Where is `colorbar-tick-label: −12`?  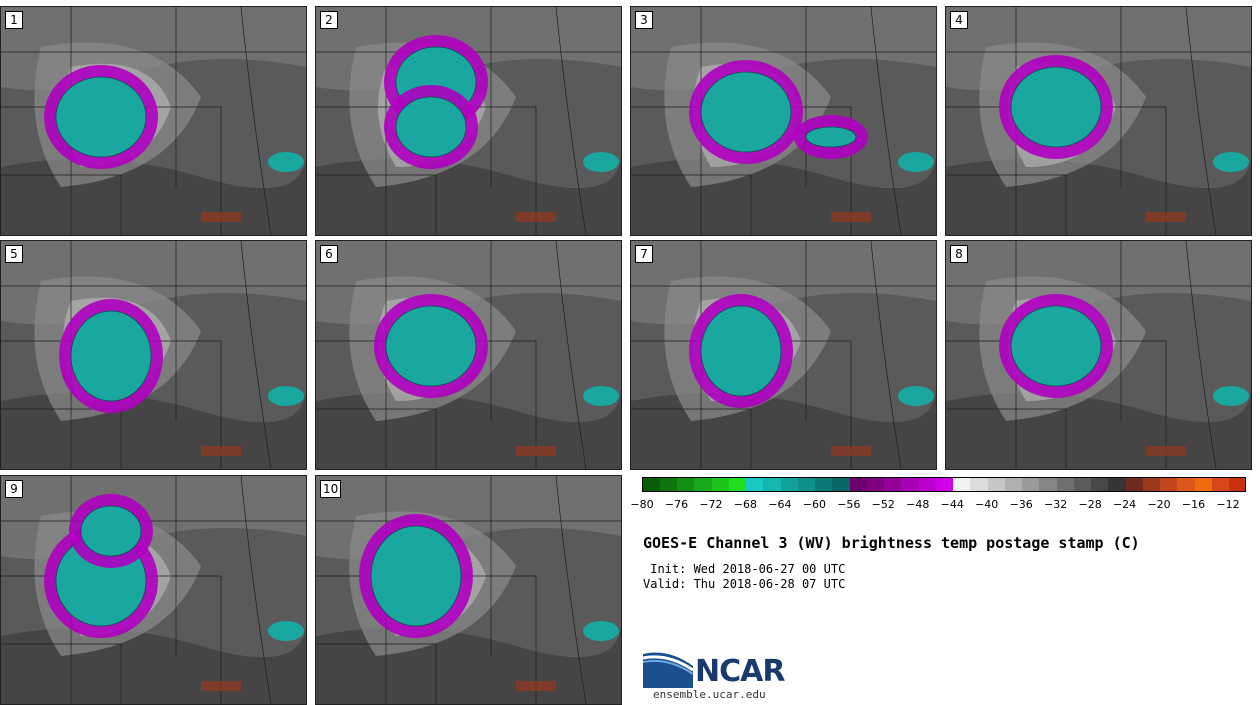
colorbar-tick-label: −12 is located at coordinates (1228, 504).